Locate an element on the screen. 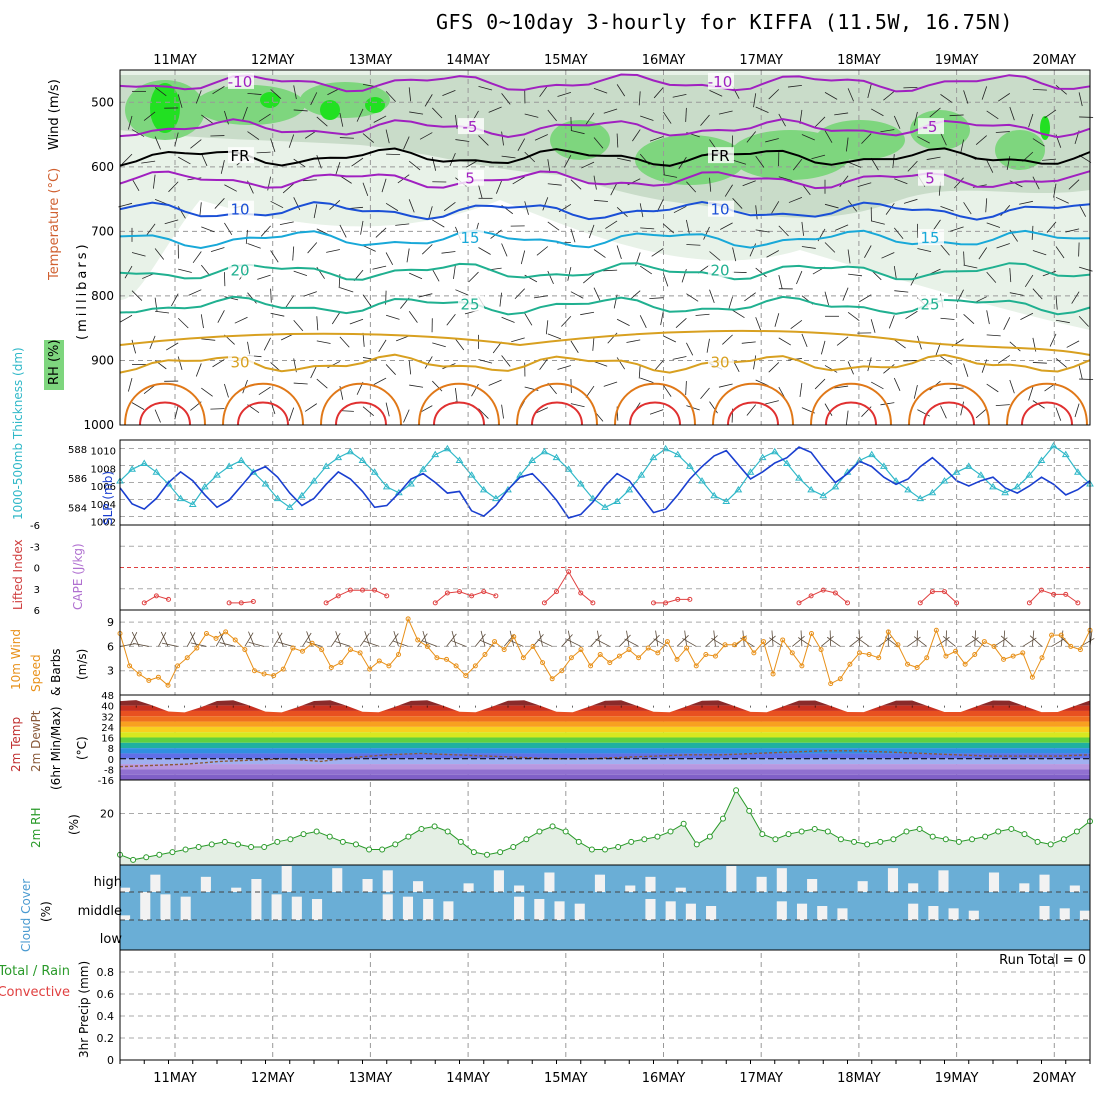  contour-label-bg is located at coordinates (241, 269).